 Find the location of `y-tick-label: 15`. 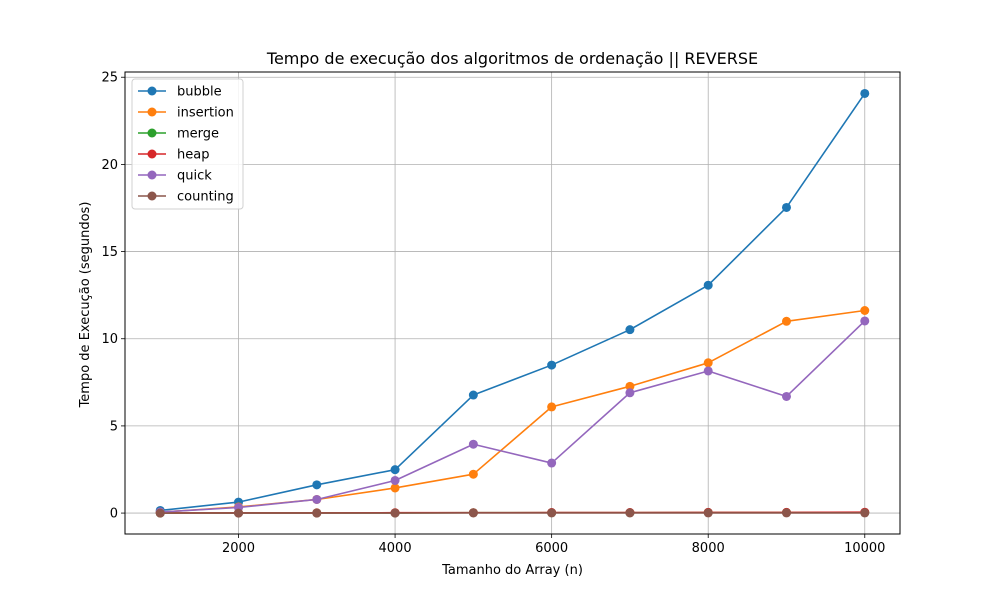

y-tick-label: 15 is located at coordinates (109, 252).